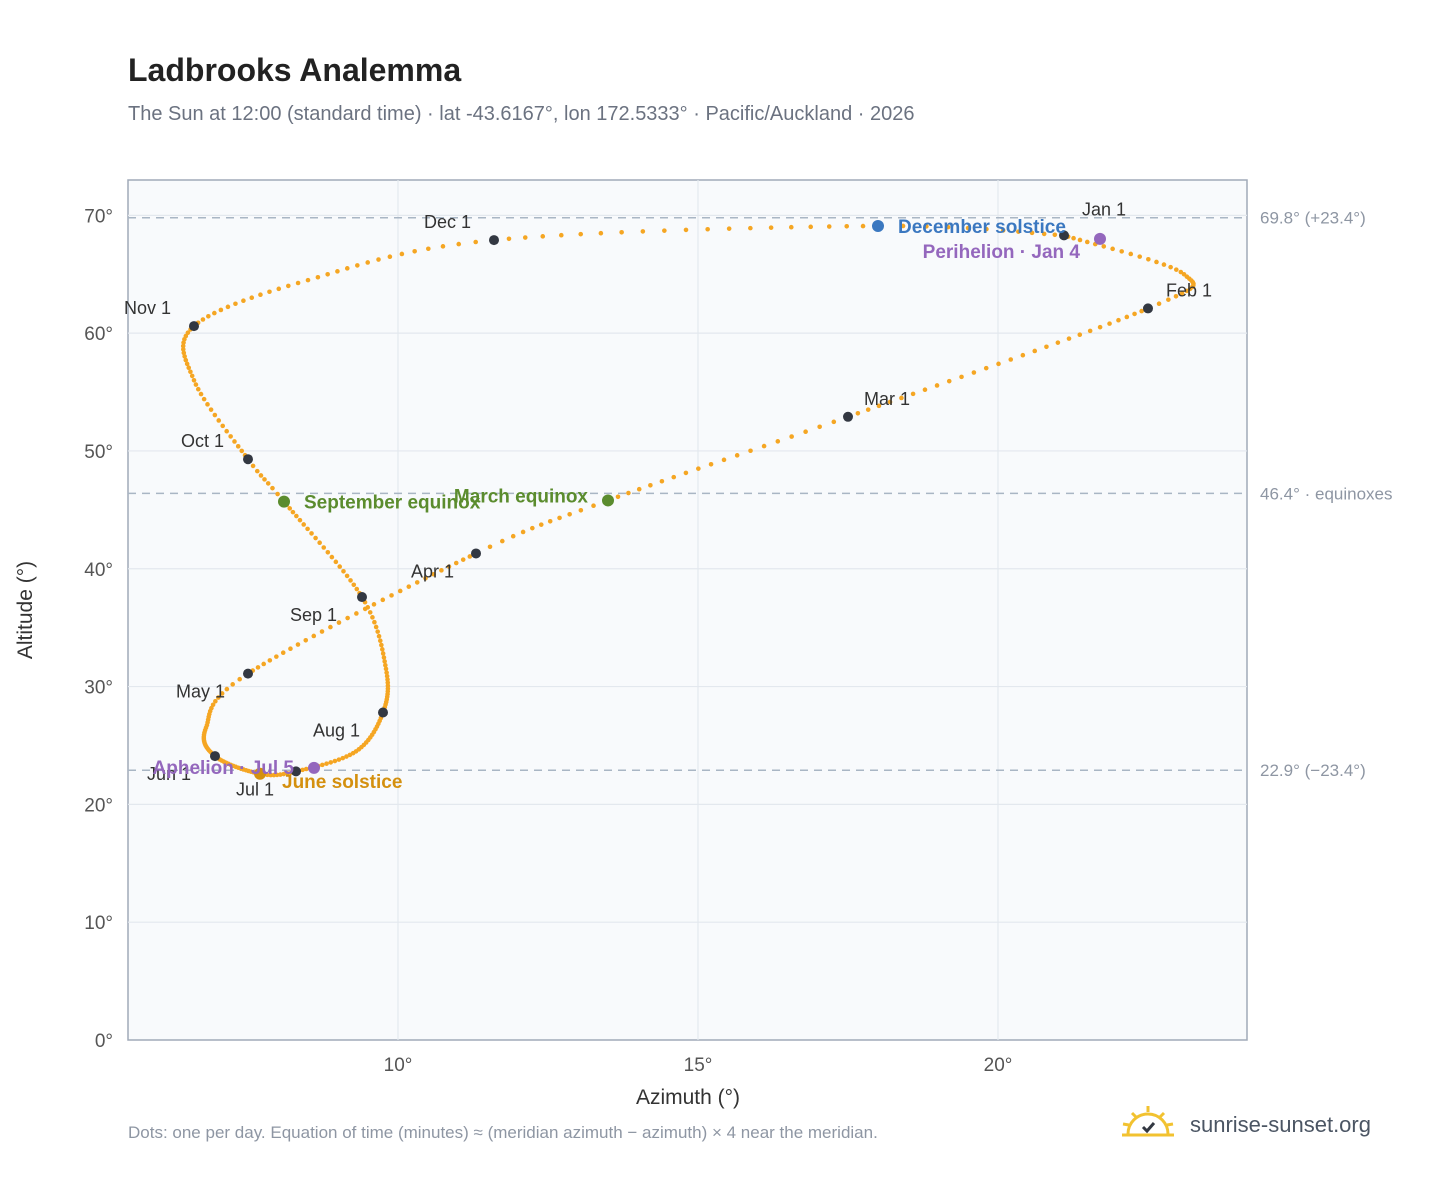 The width and height of the screenshot is (1448, 1188). Describe the element at coordinates (169, 774) in the screenshot. I see `month-label: Jun 1` at that location.